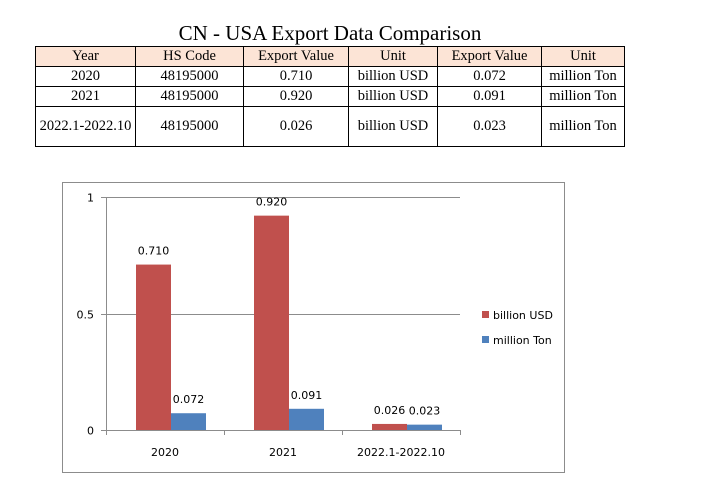 The width and height of the screenshot is (711, 493). I want to click on y-tick-label: 0.5, so click(86, 315).